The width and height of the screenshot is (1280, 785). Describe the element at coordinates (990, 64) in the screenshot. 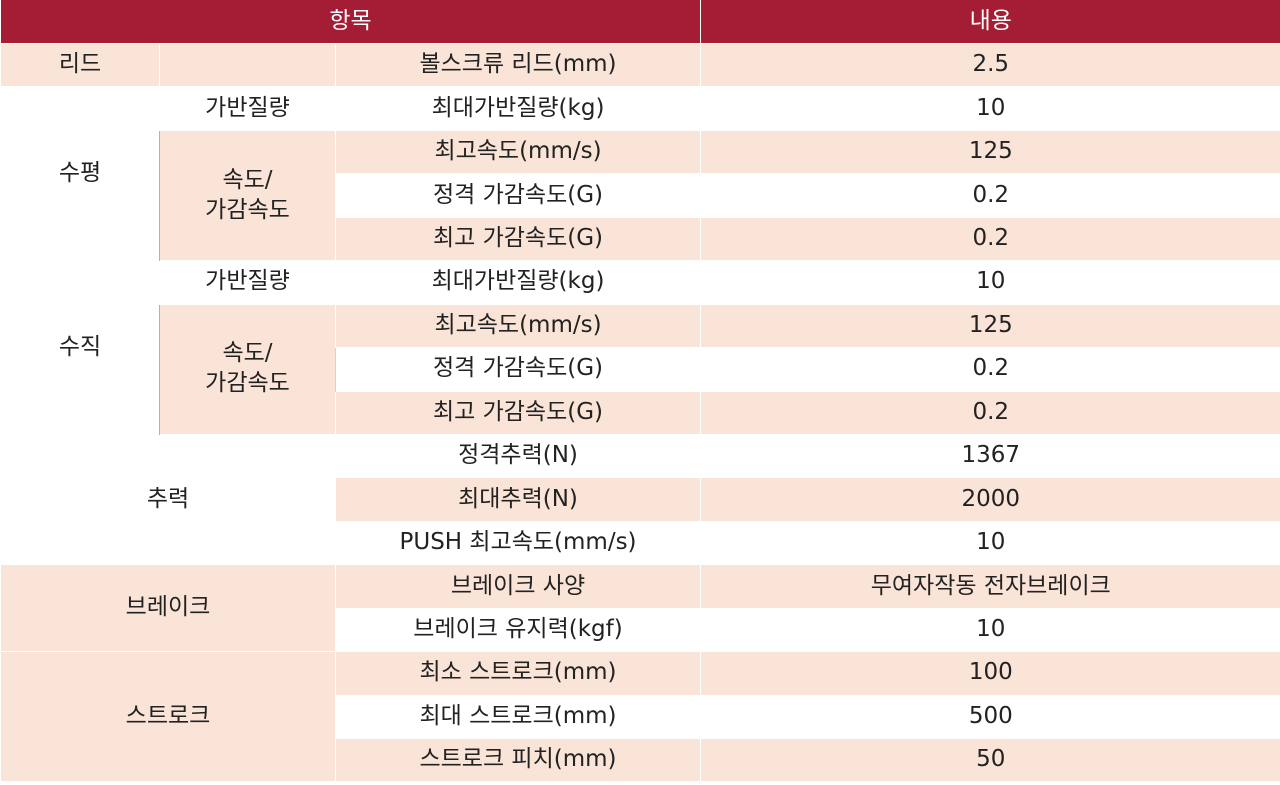

I see `row-value: 2.5` at that location.